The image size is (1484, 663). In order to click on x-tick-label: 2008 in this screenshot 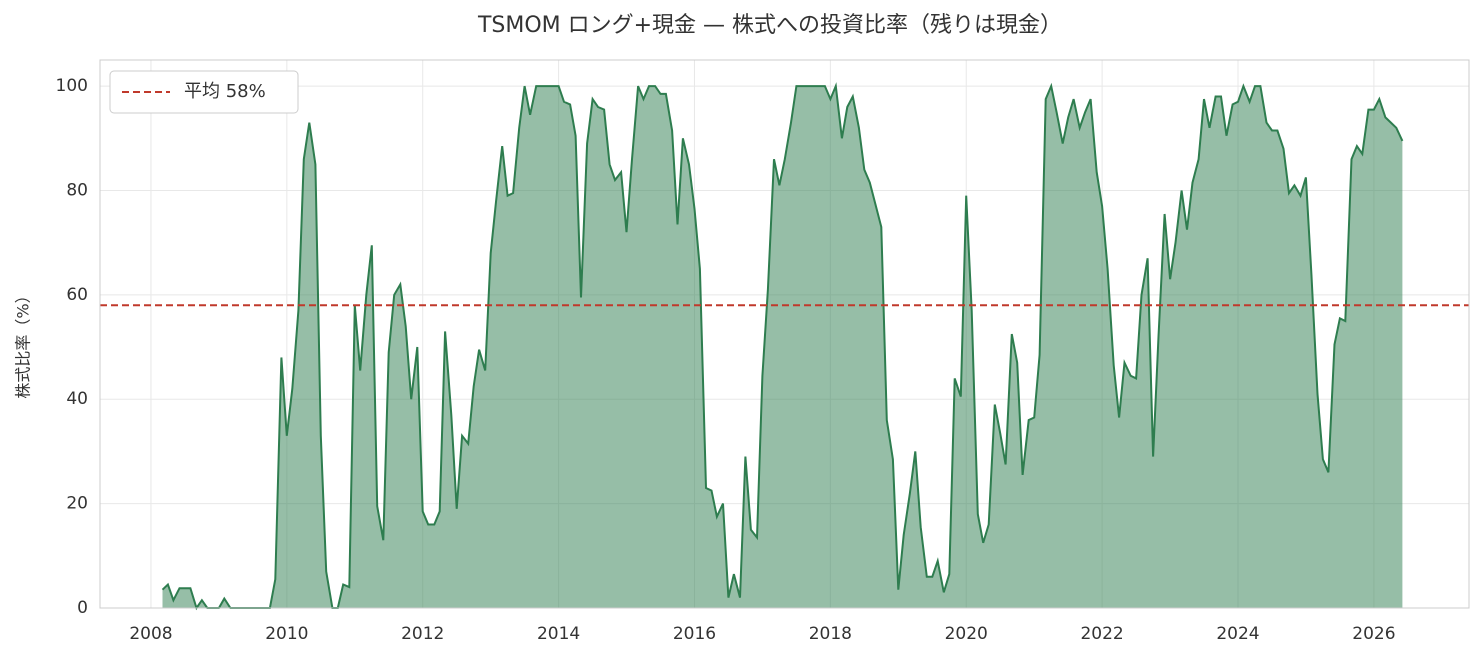, I will do `click(150, 634)`.